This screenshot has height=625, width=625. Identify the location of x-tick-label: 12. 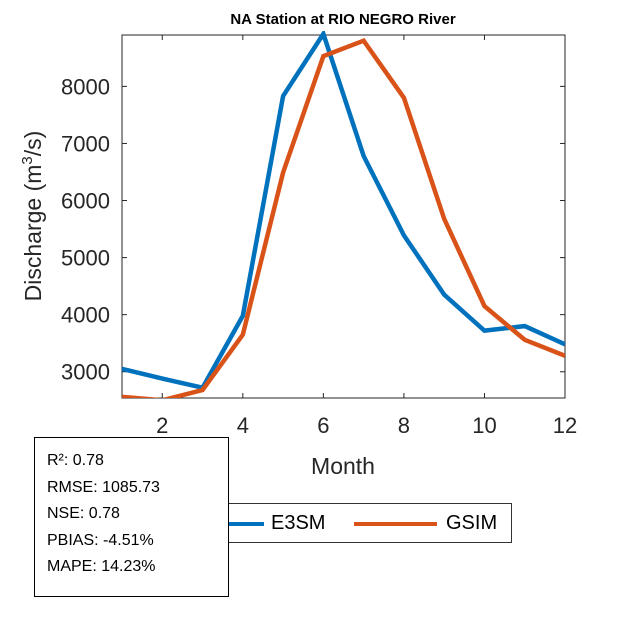
(565, 425).